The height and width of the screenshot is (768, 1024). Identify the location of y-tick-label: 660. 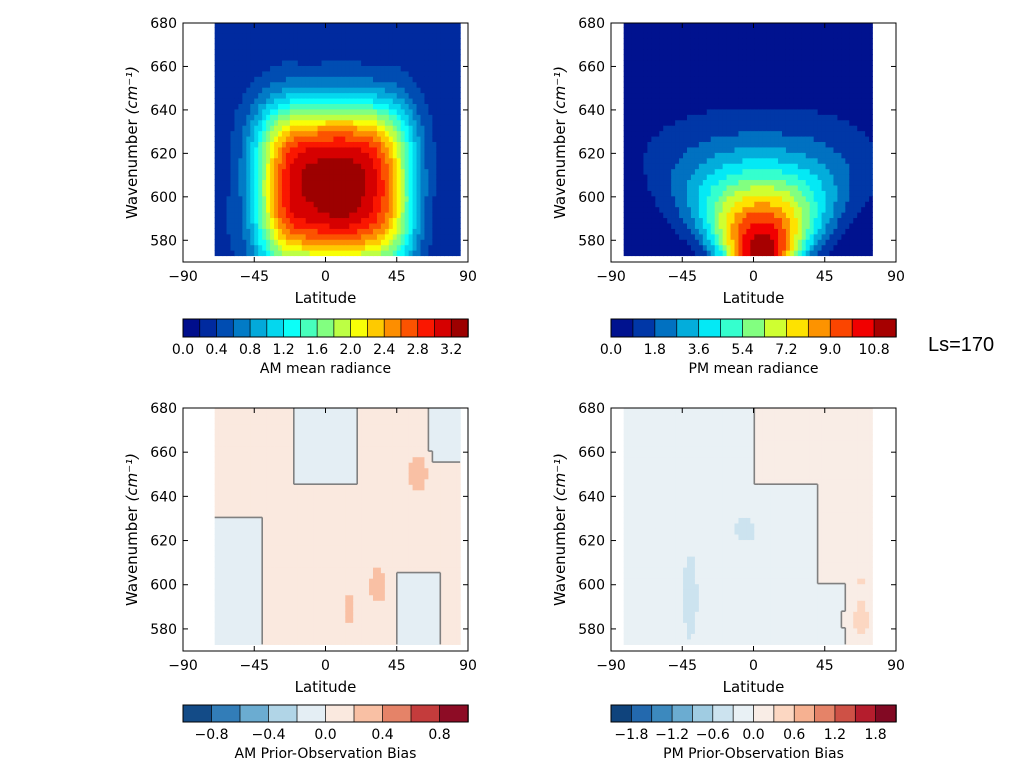
(163, 67).